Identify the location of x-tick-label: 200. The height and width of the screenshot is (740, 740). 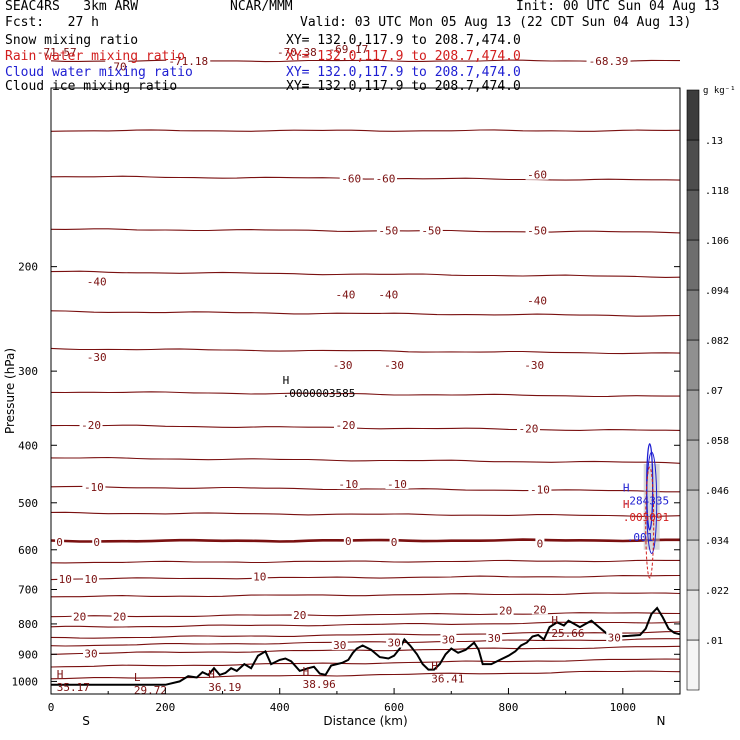
(165, 707).